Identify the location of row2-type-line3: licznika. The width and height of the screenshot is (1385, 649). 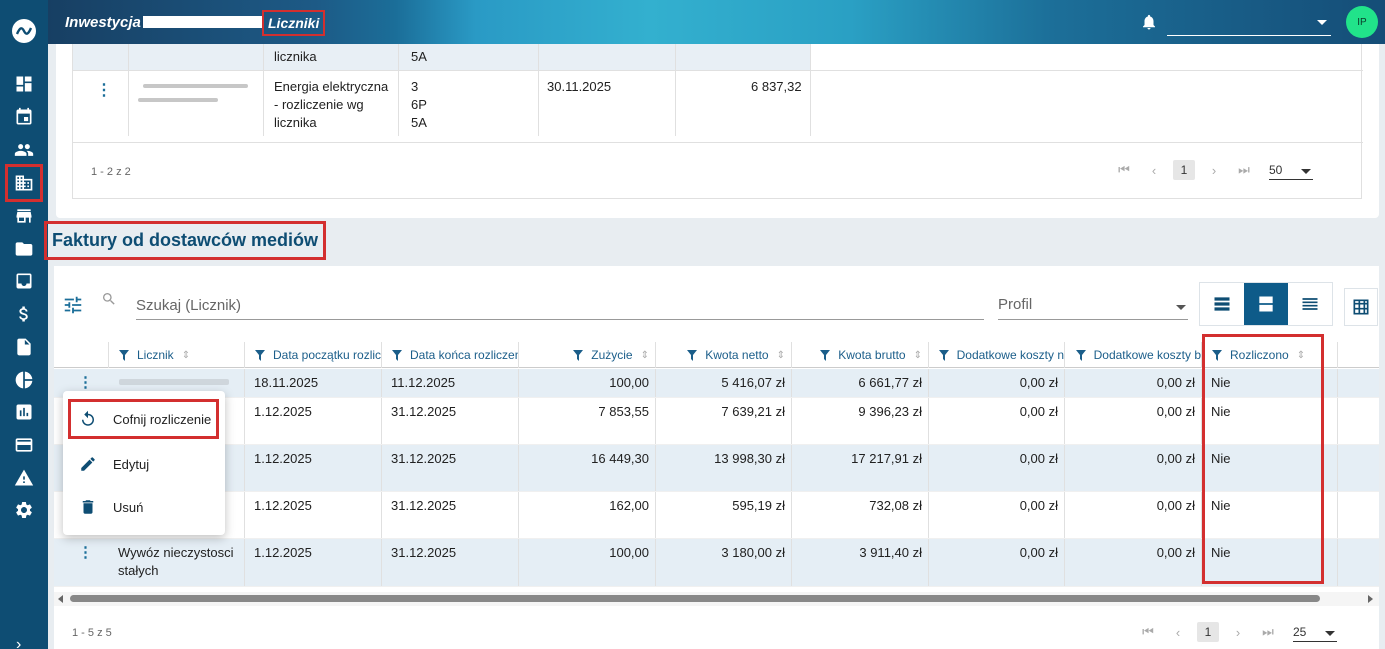
(295, 122).